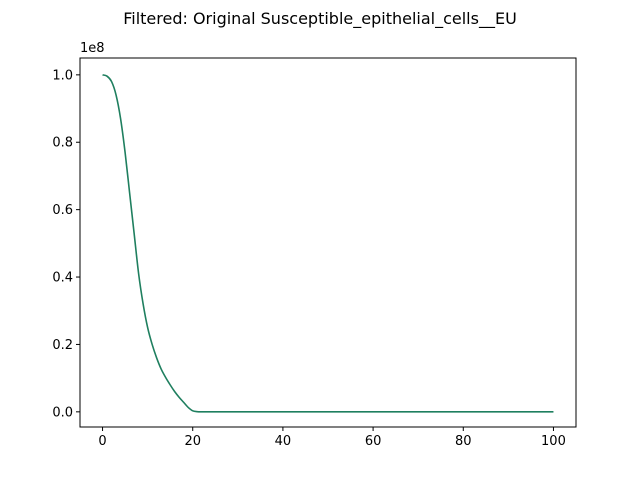 Image resolution: width=640 pixels, height=480 pixels. I want to click on x-tick-label: 20, so click(192, 441).